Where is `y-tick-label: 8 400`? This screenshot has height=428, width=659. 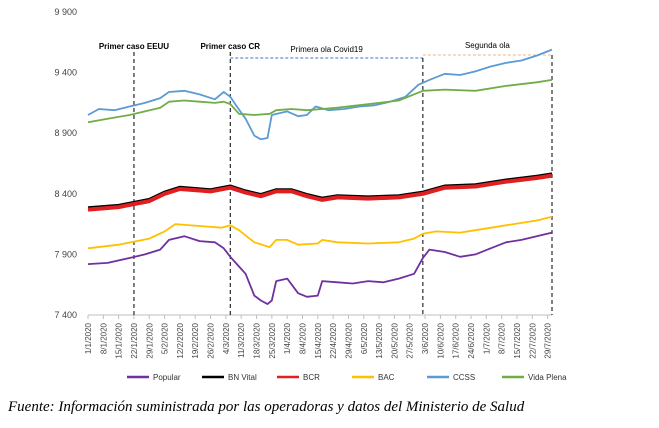
y-tick-label: 8 400 is located at coordinates (65, 194).